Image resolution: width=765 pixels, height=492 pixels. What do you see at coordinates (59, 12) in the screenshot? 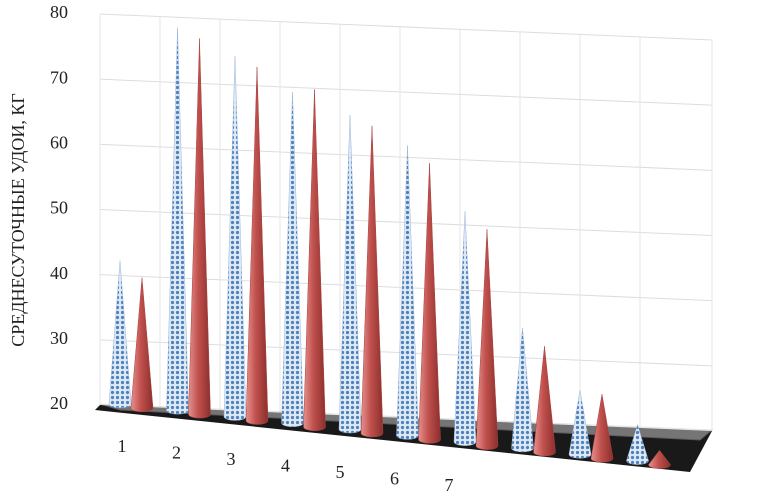
I see `y-tick-label: 80` at bounding box center [59, 12].